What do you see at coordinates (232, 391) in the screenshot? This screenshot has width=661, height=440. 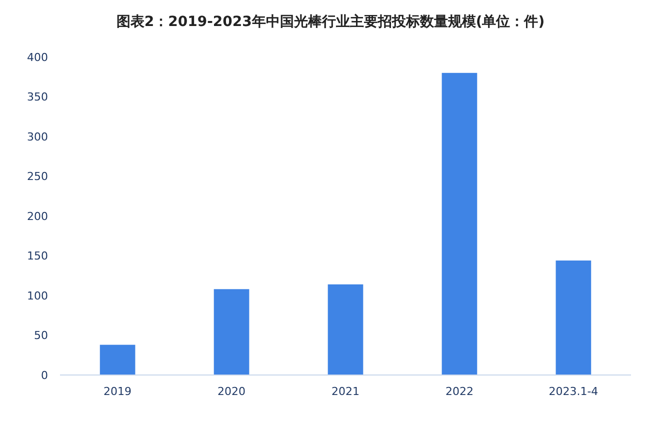 I see `x-tick-label: 2020` at bounding box center [232, 391].